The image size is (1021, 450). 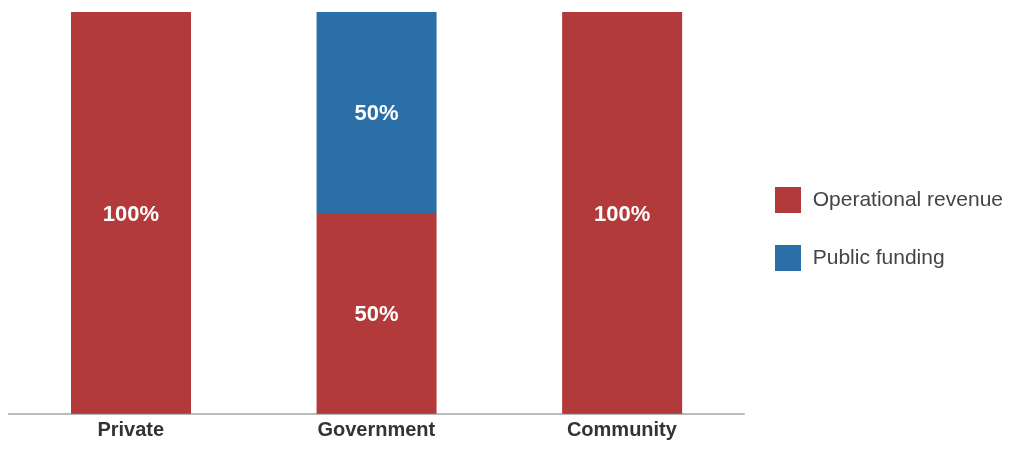 What do you see at coordinates (878, 256) in the screenshot?
I see `legend-label: Public funding` at bounding box center [878, 256].